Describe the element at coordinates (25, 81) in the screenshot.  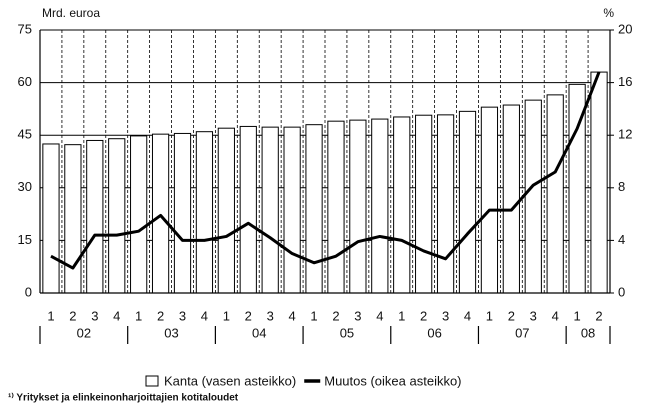
I see `y-tick-label: 60` at that location.